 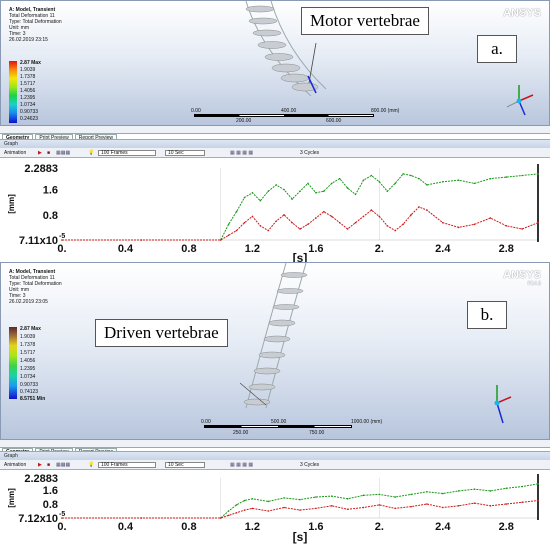 I want to click on animation-label: Animation, so click(x=15, y=153).